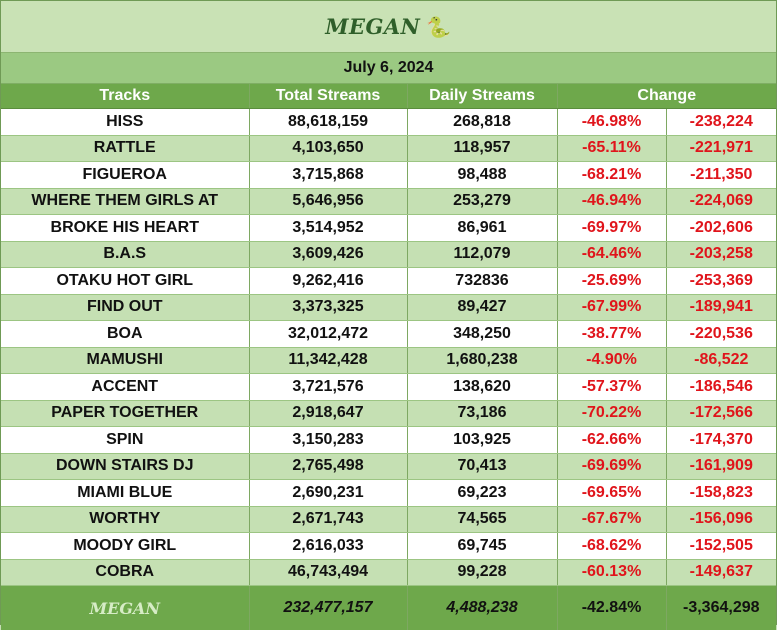 The height and width of the screenshot is (630, 777). What do you see at coordinates (125, 122) in the screenshot?
I see `track-name: HISS` at bounding box center [125, 122].